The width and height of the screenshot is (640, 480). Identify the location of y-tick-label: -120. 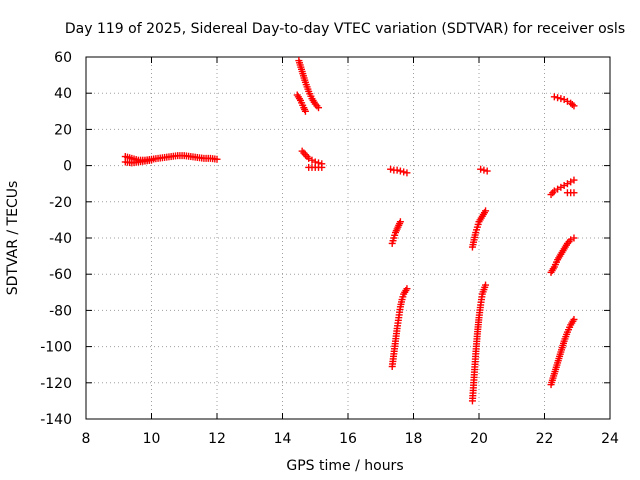
(56, 384).